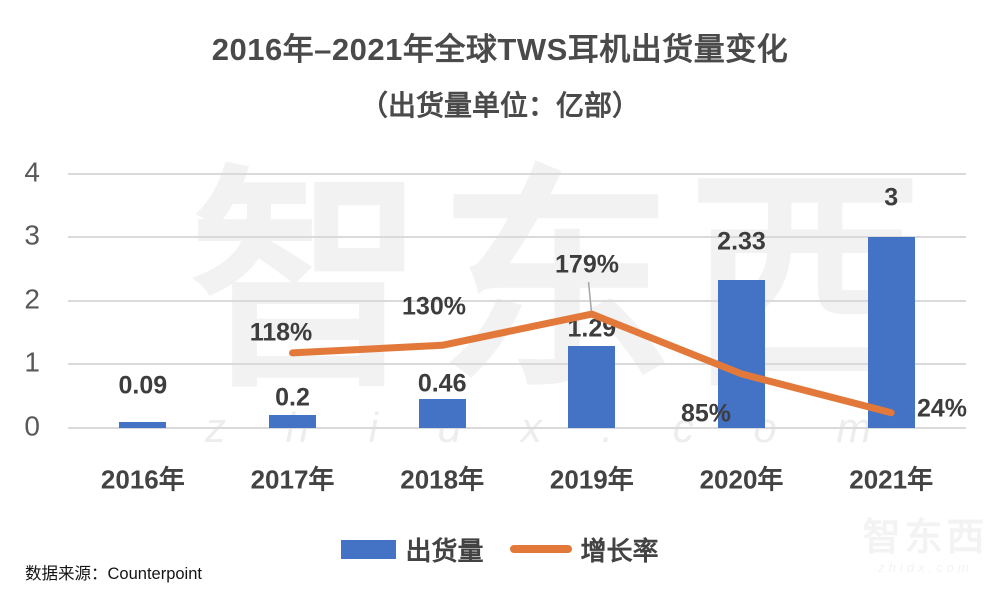 This screenshot has width=1000, height=595. I want to click on legend-label-growth-rate: 增长率, so click(619, 550).